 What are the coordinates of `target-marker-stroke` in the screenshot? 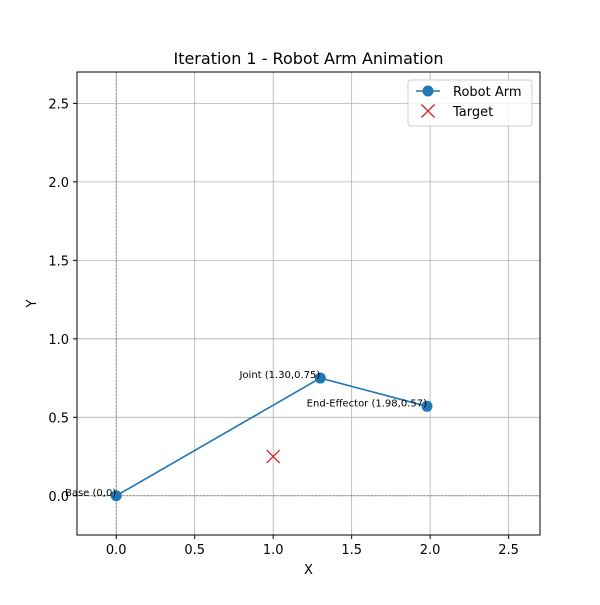 It's located at (273, 456).